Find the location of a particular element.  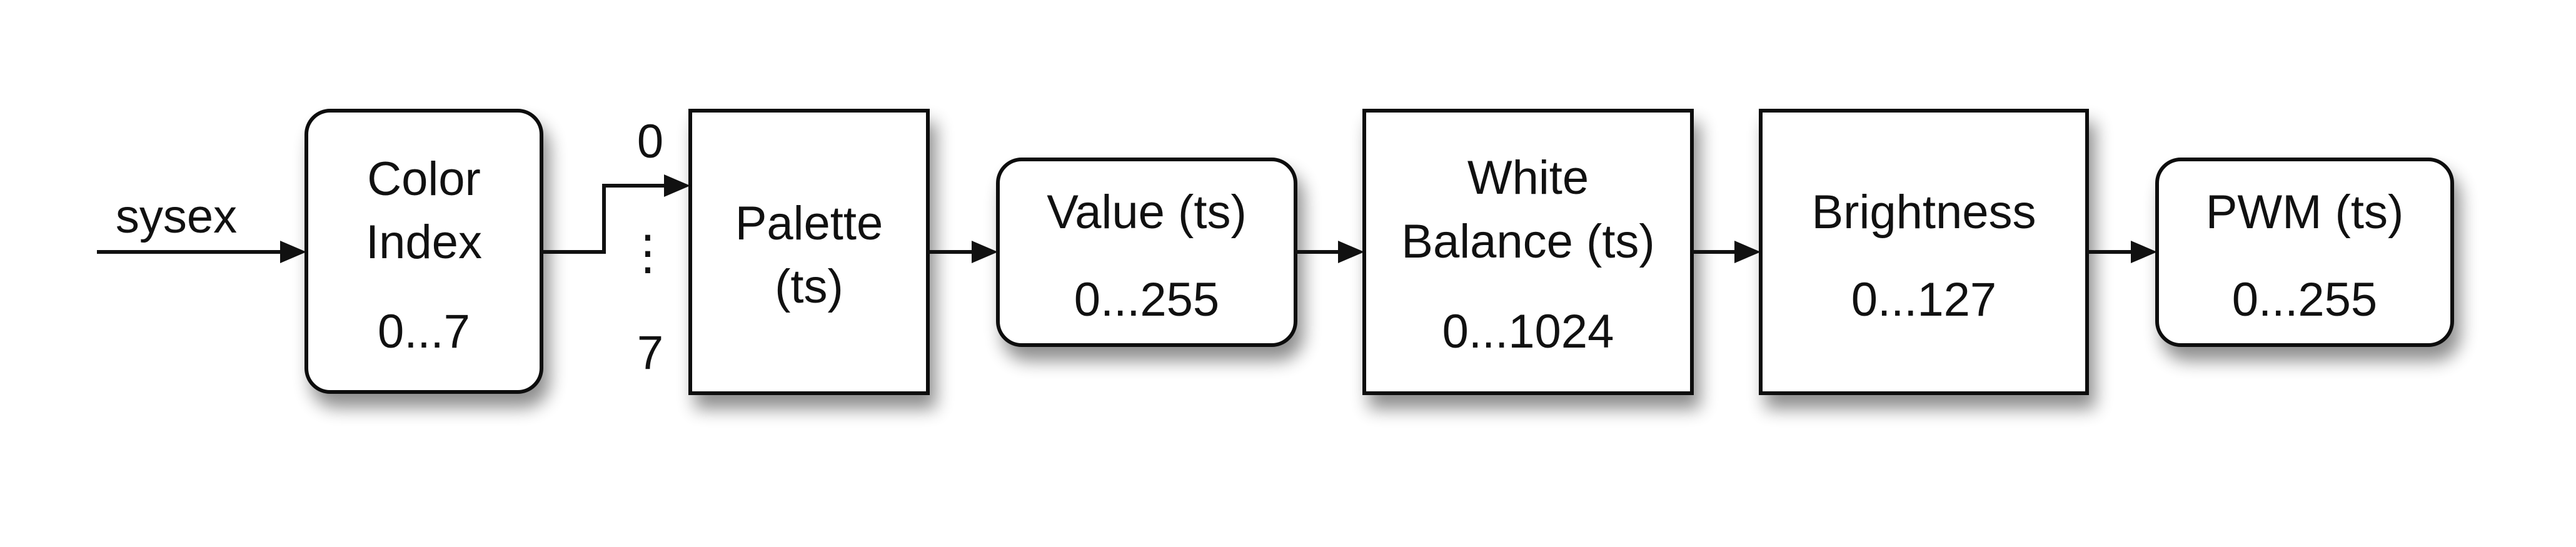

pwm-arrowhead is located at coordinates (2144, 252).